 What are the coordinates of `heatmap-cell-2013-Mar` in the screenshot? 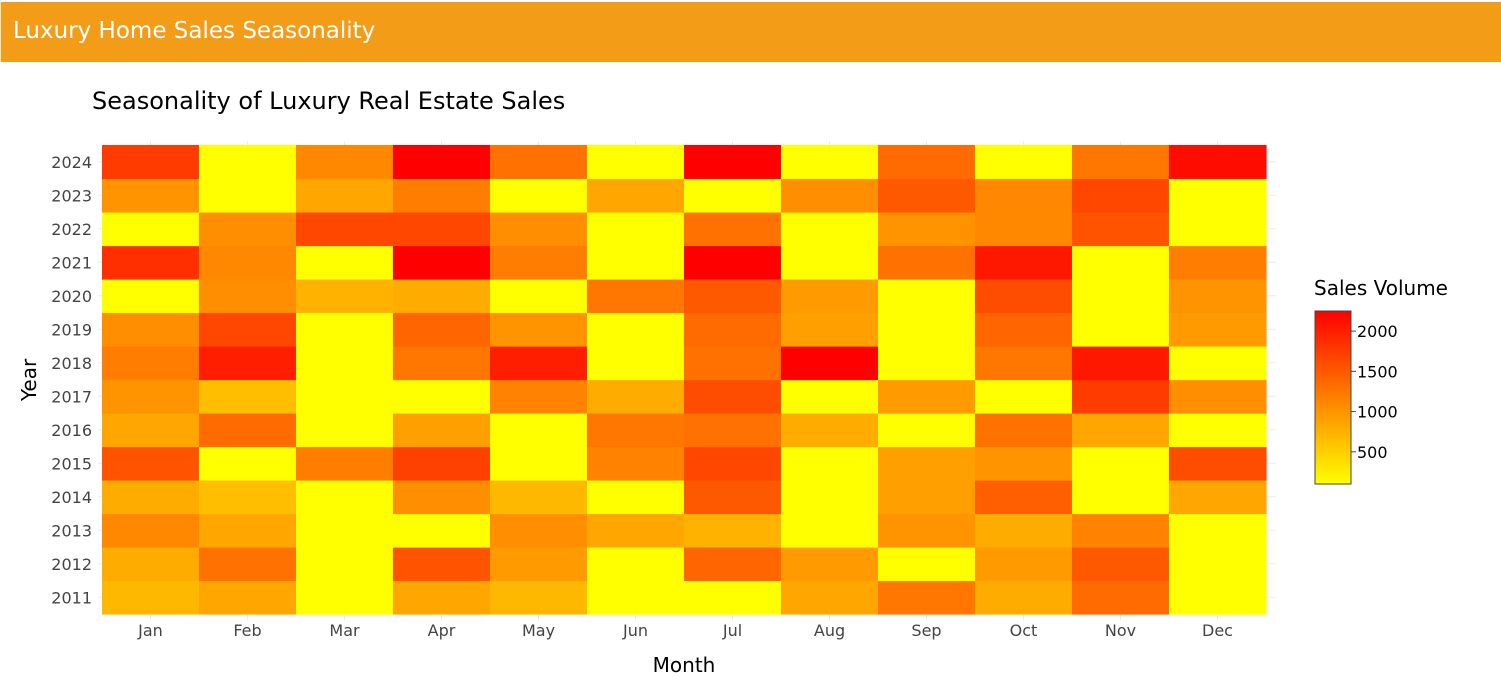 It's located at (345, 530).